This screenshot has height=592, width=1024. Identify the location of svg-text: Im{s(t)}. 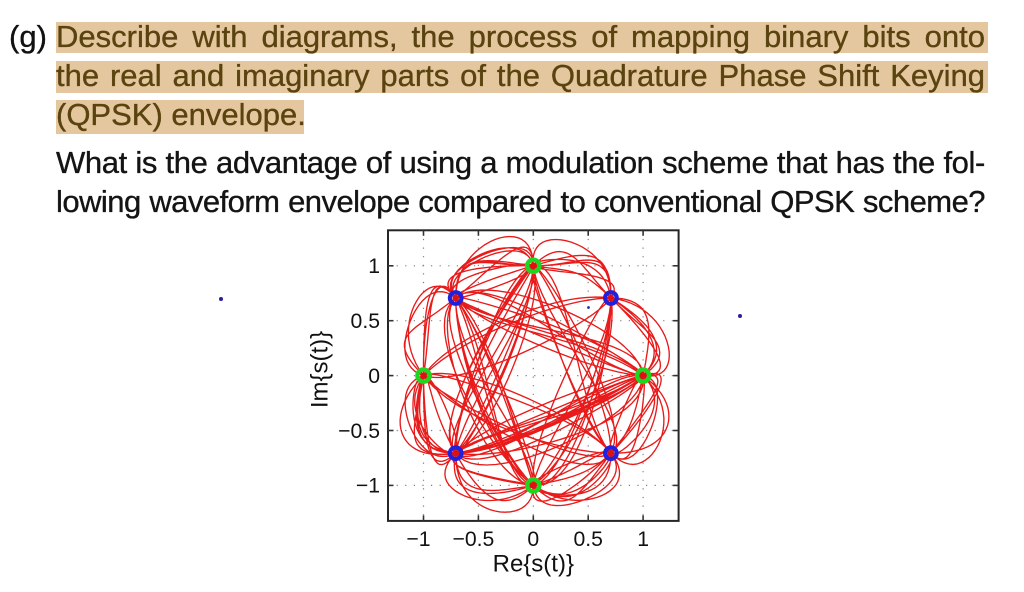
(320, 369).